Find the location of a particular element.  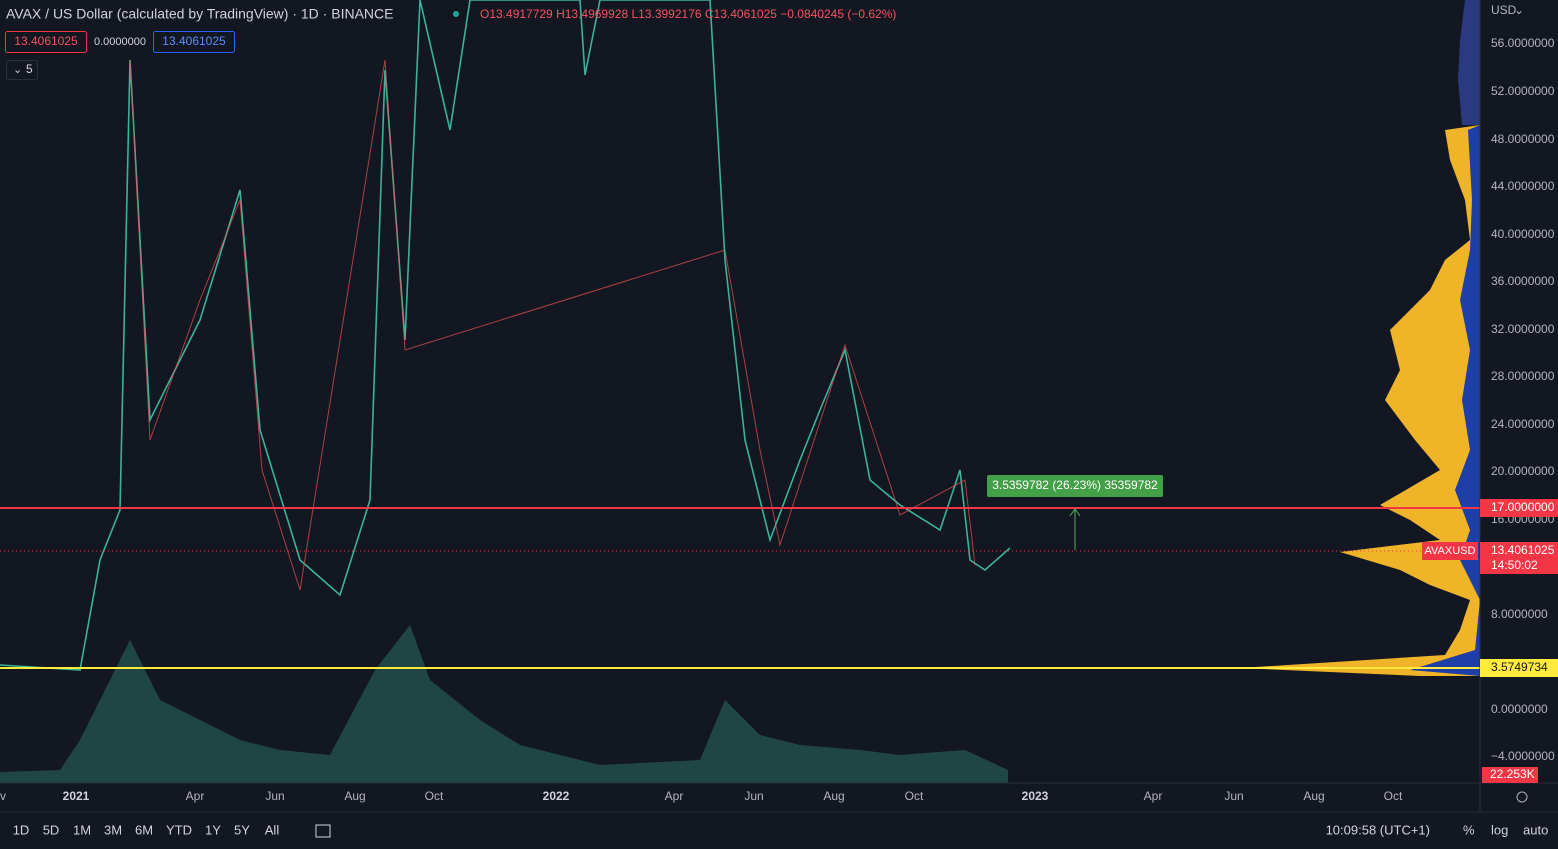

price-tick-label: 0.0000000 is located at coordinates (1519, 709).